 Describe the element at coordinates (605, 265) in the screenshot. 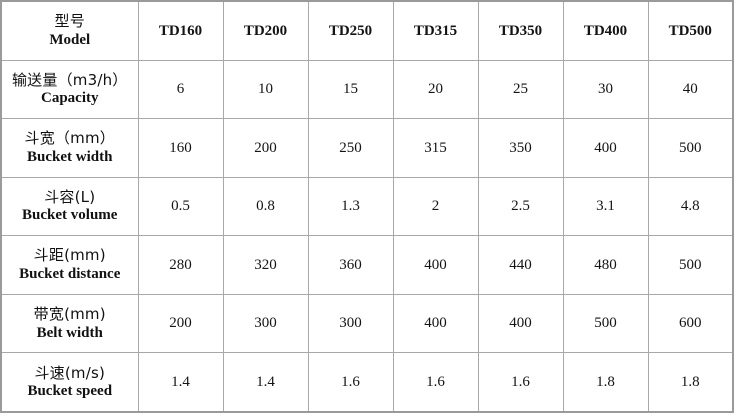

I see `cell-bucket-distance-td400: 480` at that location.